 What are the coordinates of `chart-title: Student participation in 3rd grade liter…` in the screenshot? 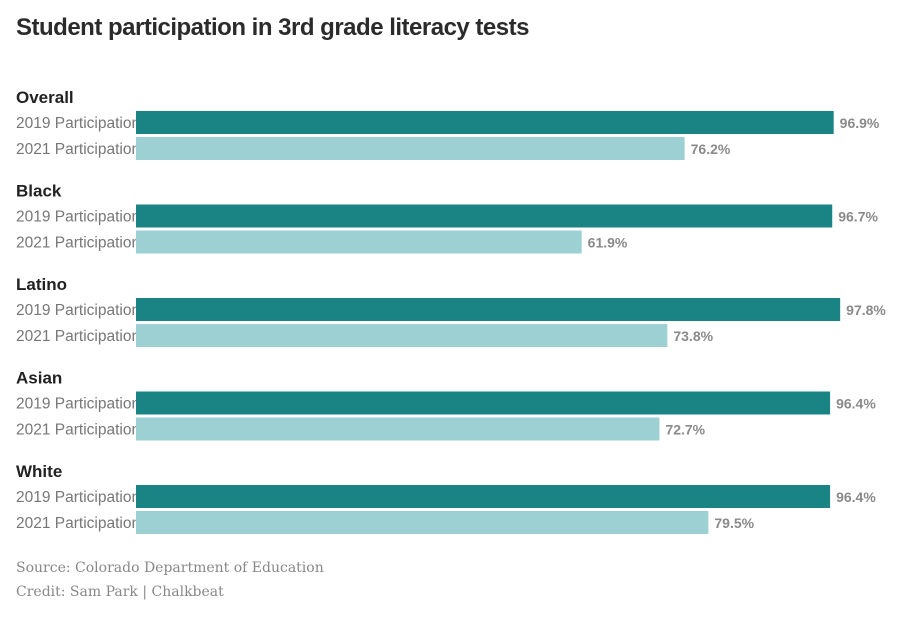 It's located at (272, 27).